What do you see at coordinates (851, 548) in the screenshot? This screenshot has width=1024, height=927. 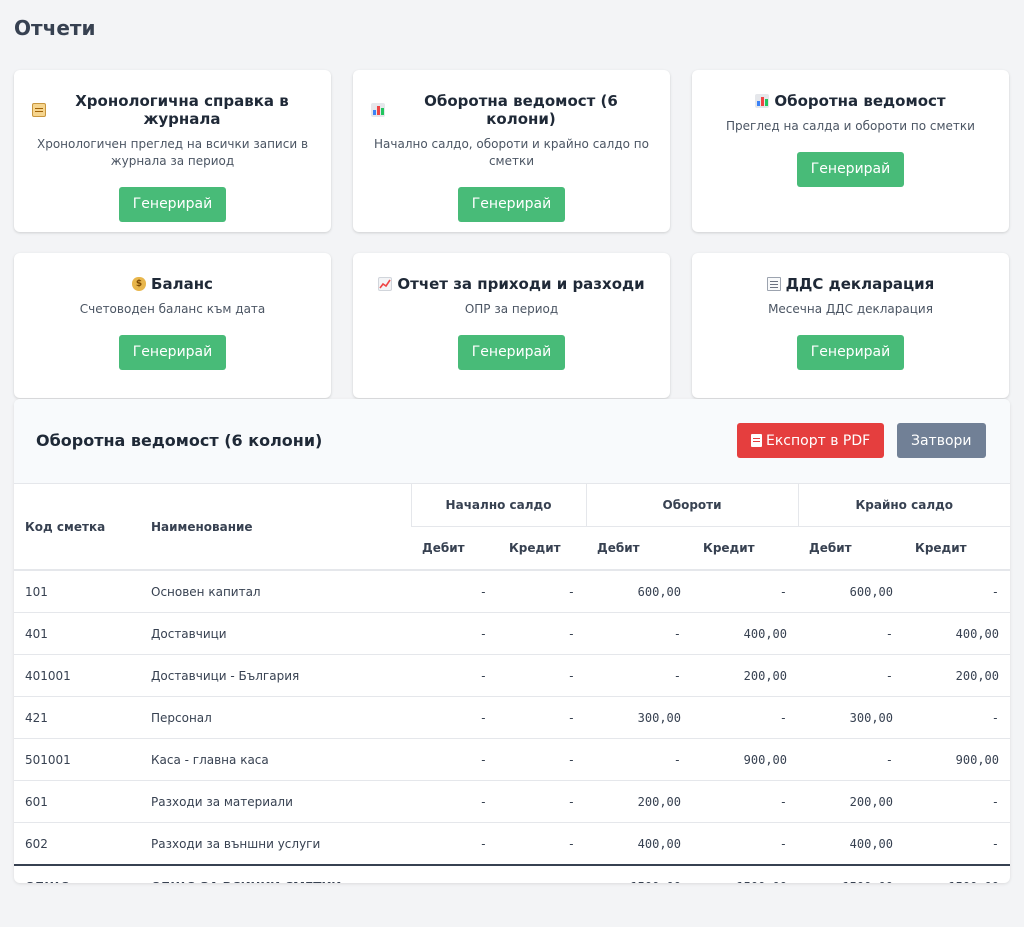 I see `col-closing-debit: Дебит` at bounding box center [851, 548].